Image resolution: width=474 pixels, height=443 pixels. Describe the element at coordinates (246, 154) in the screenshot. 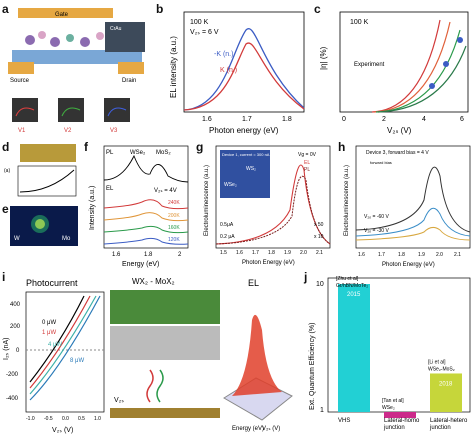

I see `svg-text: Device 1, current = 300 nA` at that location.